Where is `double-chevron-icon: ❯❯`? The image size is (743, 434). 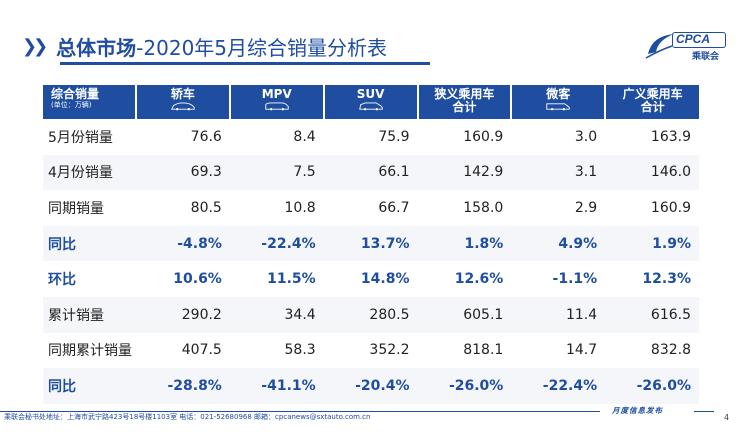
double-chevron-icon: ❯❯ is located at coordinates (35, 46).